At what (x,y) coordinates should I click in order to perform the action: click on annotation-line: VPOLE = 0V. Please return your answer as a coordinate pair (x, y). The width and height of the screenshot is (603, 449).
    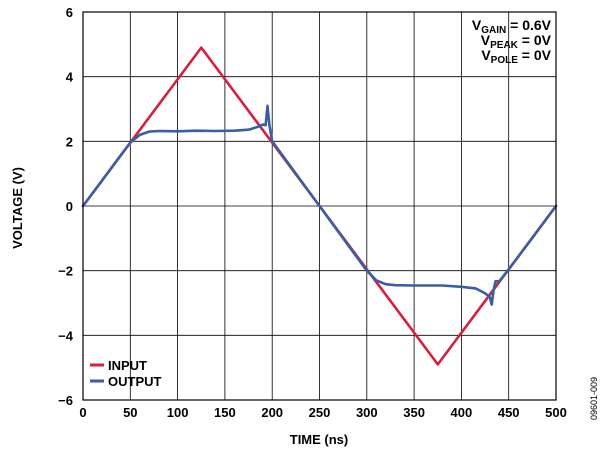
    Looking at the image, I should click on (516, 56).